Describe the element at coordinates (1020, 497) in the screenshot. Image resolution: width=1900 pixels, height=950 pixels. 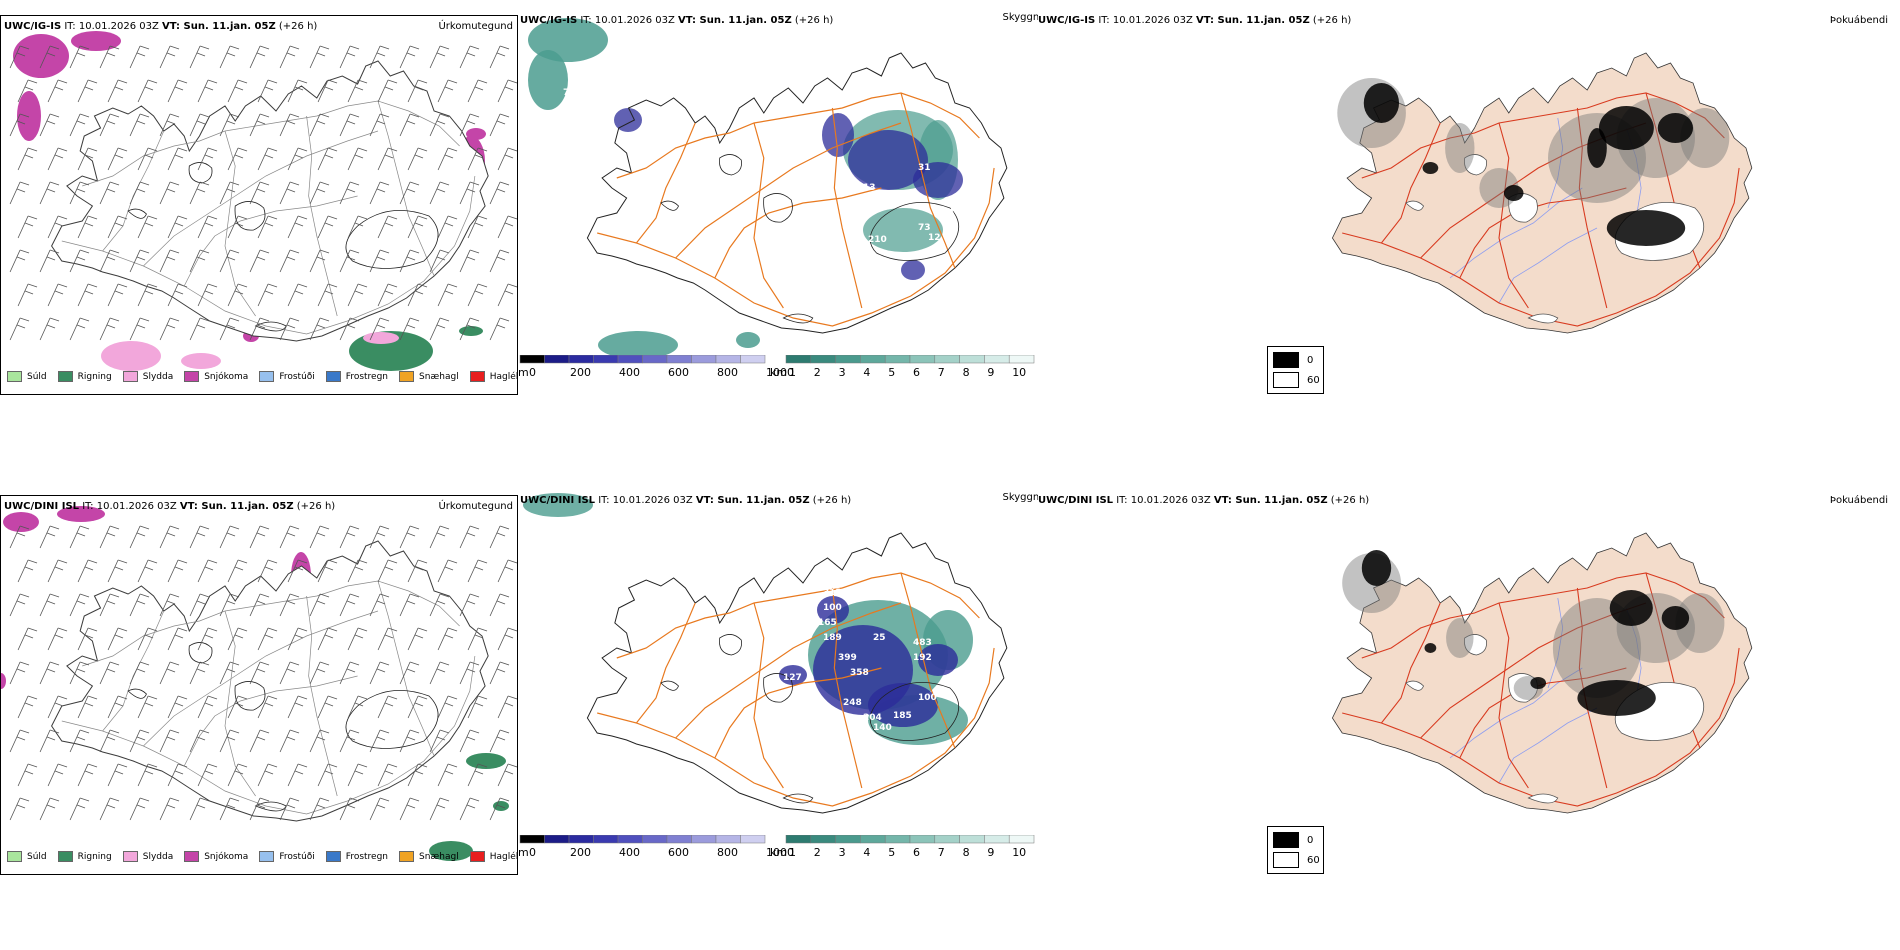
I see `panel-title: Skyggni` at that location.